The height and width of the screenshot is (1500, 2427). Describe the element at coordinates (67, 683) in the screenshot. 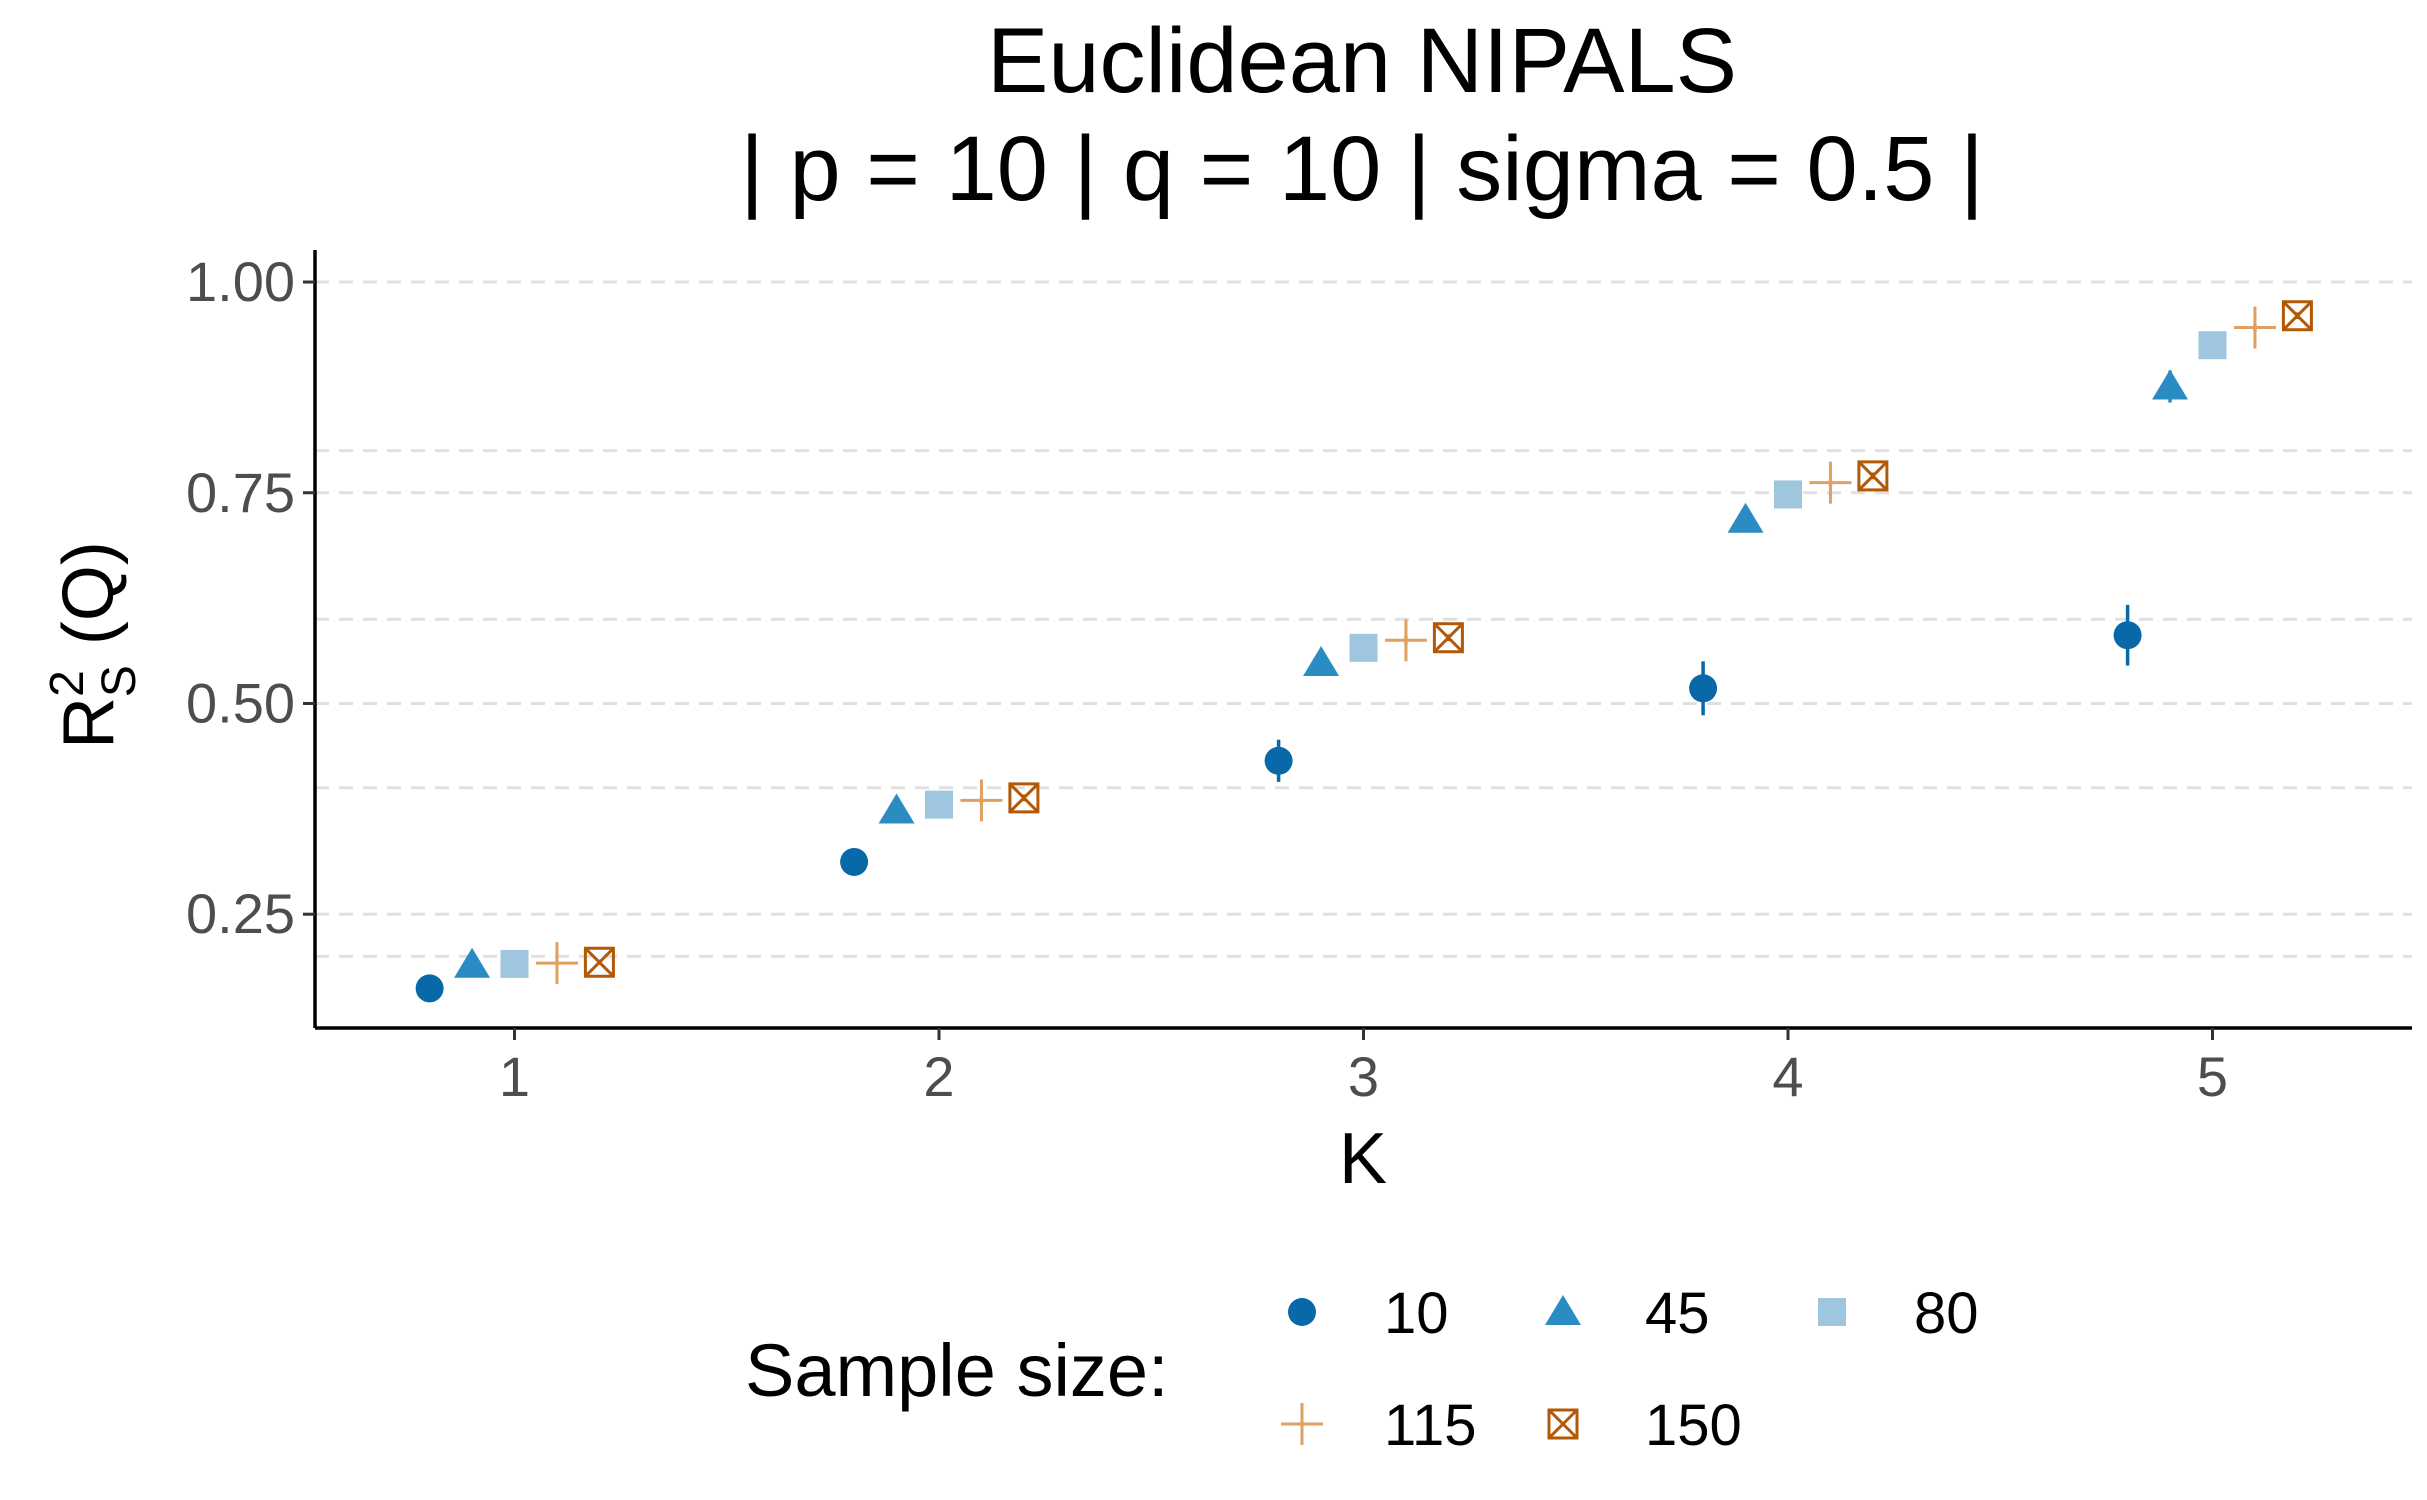

I see `y-axis-title-sup: 2` at that location.